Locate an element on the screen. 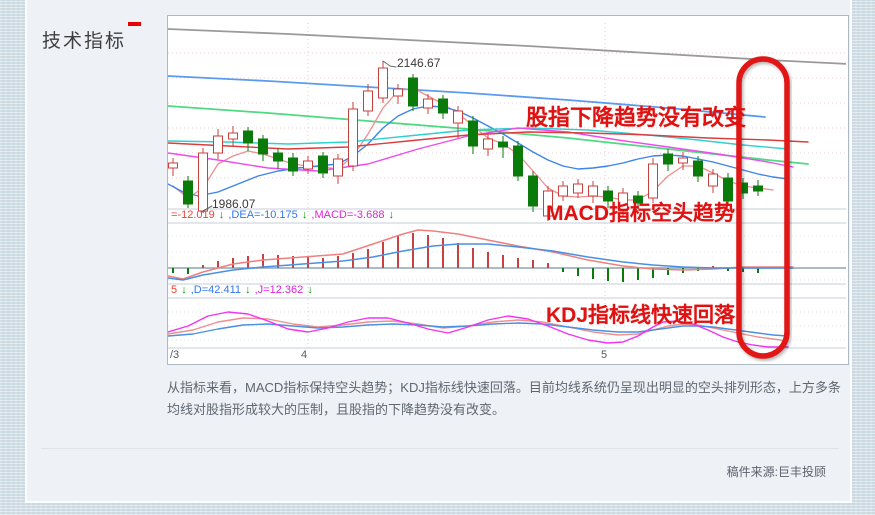 This screenshot has width=875, height=515. kdj-readout-segment: ,J=12.362 is located at coordinates (279, 290).